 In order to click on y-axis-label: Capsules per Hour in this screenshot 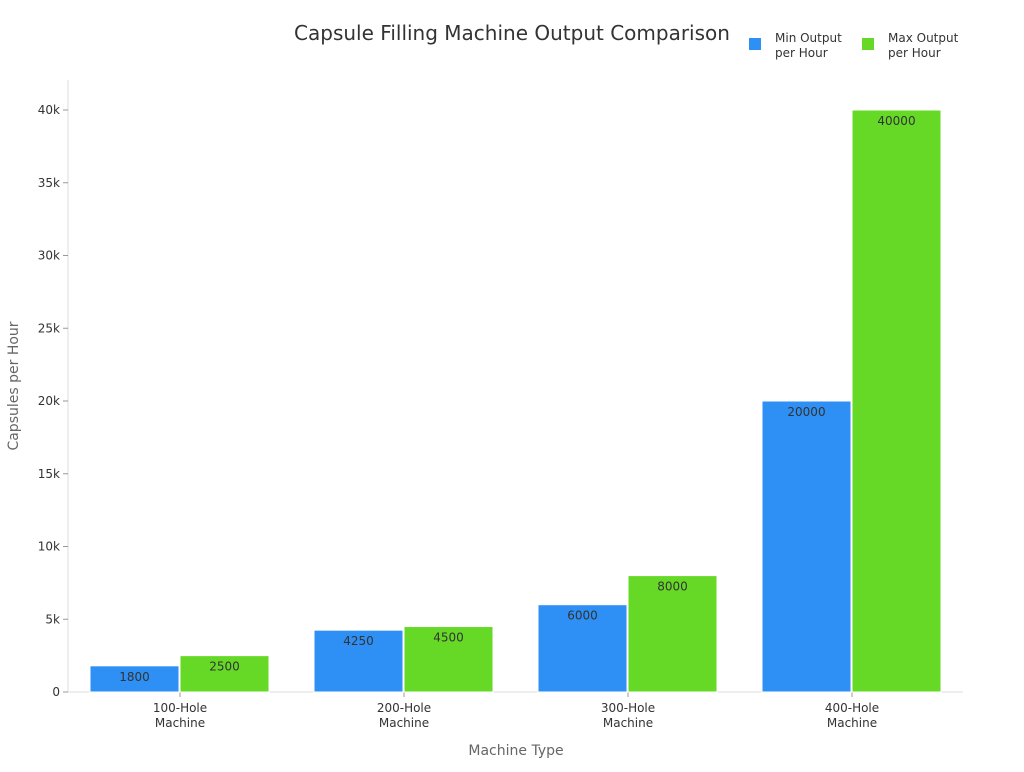, I will do `click(14, 385)`.